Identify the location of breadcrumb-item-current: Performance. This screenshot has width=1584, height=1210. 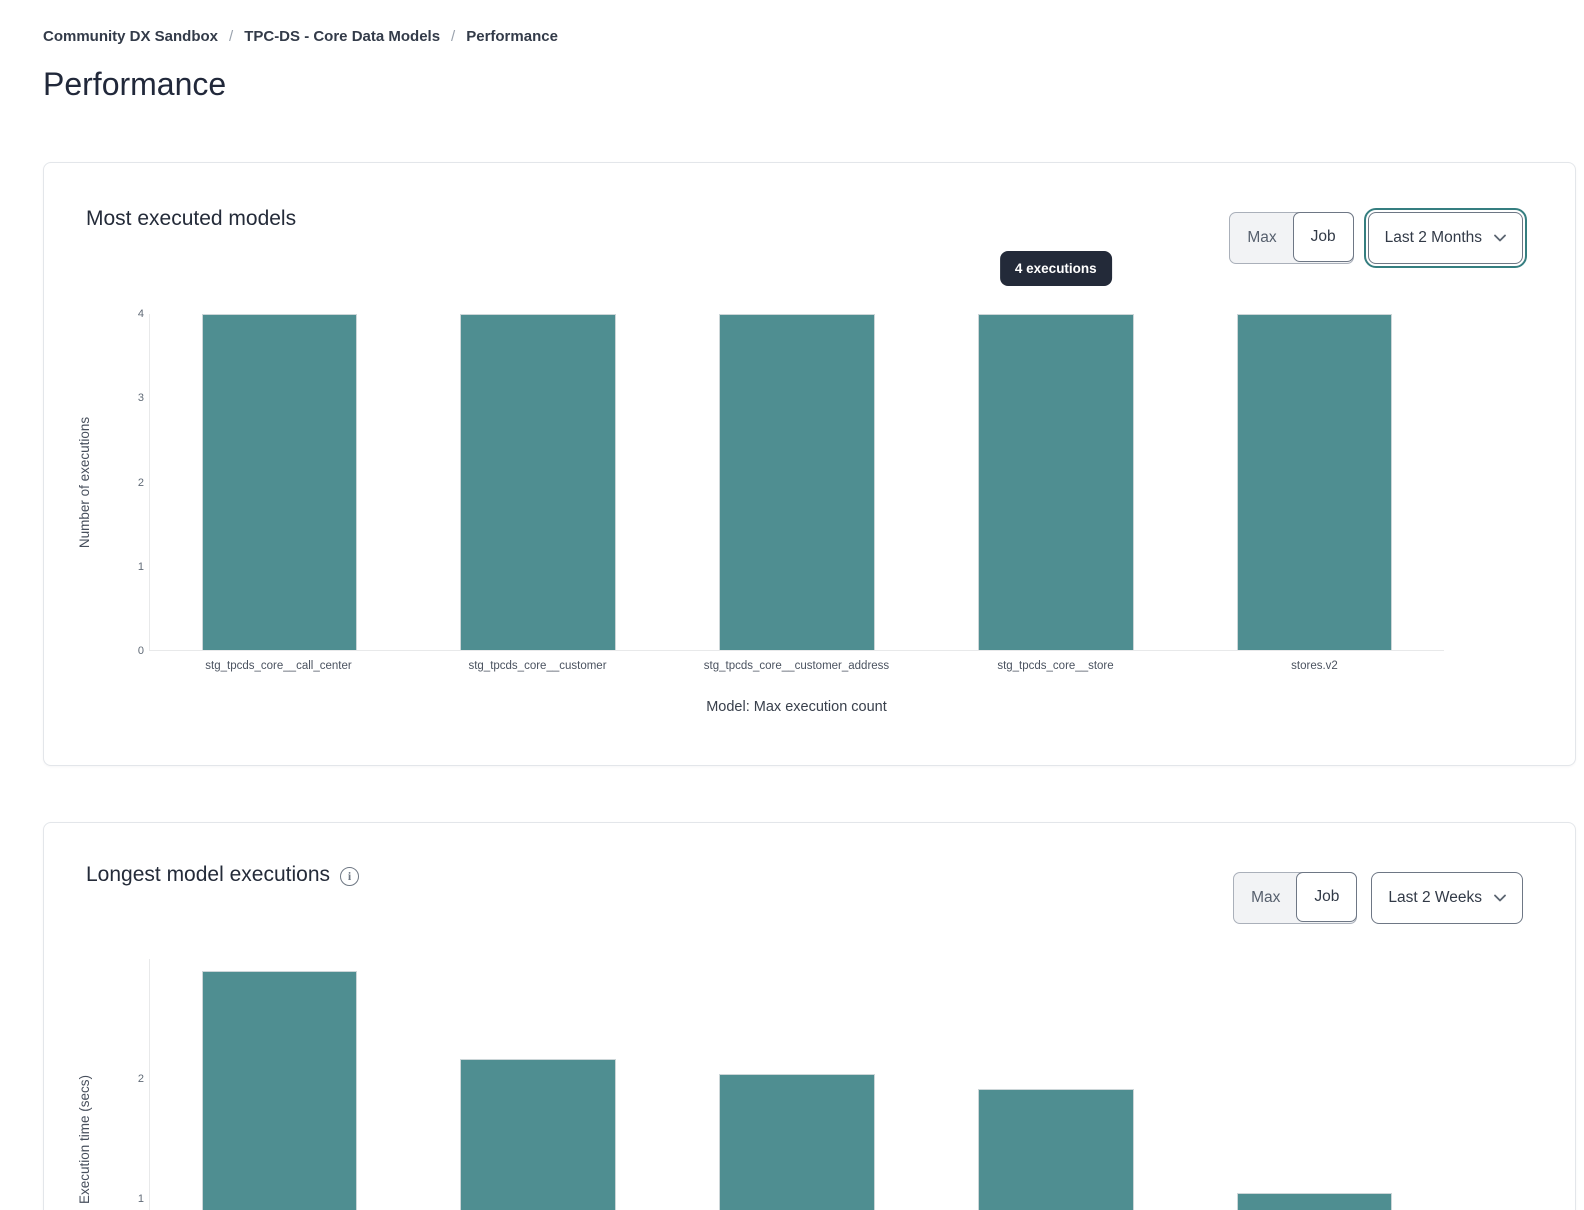
(512, 36).